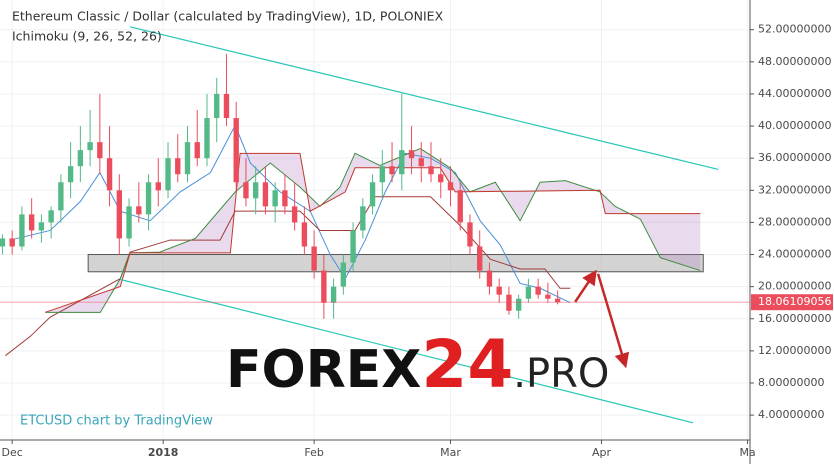 Image resolution: width=834 pixels, height=464 pixels. I want to click on y-tick-label: 24.00000000, so click(794, 254).